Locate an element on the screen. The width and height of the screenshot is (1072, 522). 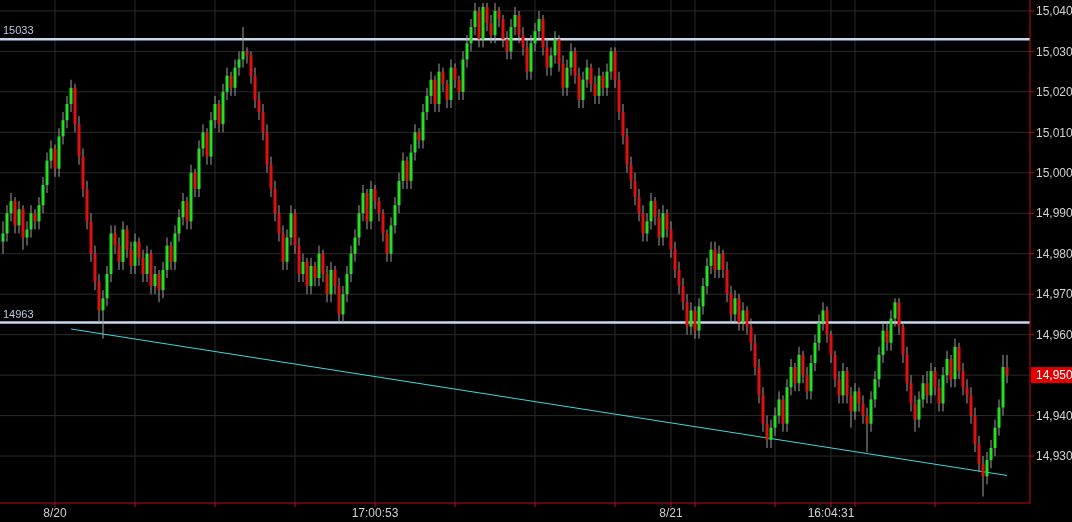
ref-line-label: 15033 is located at coordinates (18, 30).